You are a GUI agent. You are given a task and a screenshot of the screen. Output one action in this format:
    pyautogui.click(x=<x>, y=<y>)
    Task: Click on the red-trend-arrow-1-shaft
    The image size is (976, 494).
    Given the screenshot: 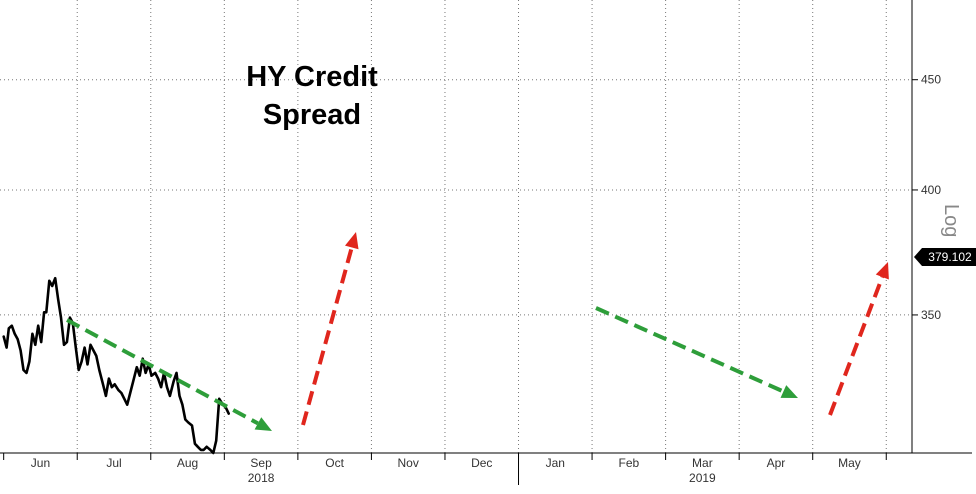 What is the action you would take?
    pyautogui.click(x=327, y=336)
    